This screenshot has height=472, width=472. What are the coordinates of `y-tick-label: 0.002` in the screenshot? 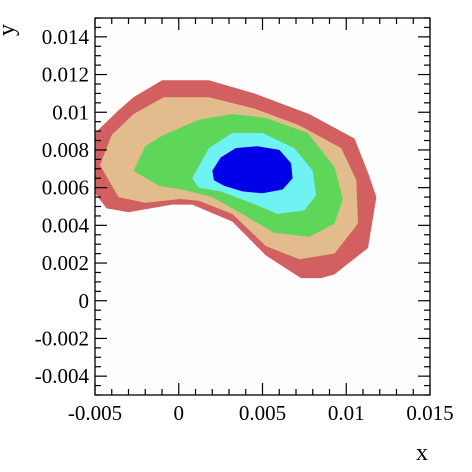 It's located at (65, 263).